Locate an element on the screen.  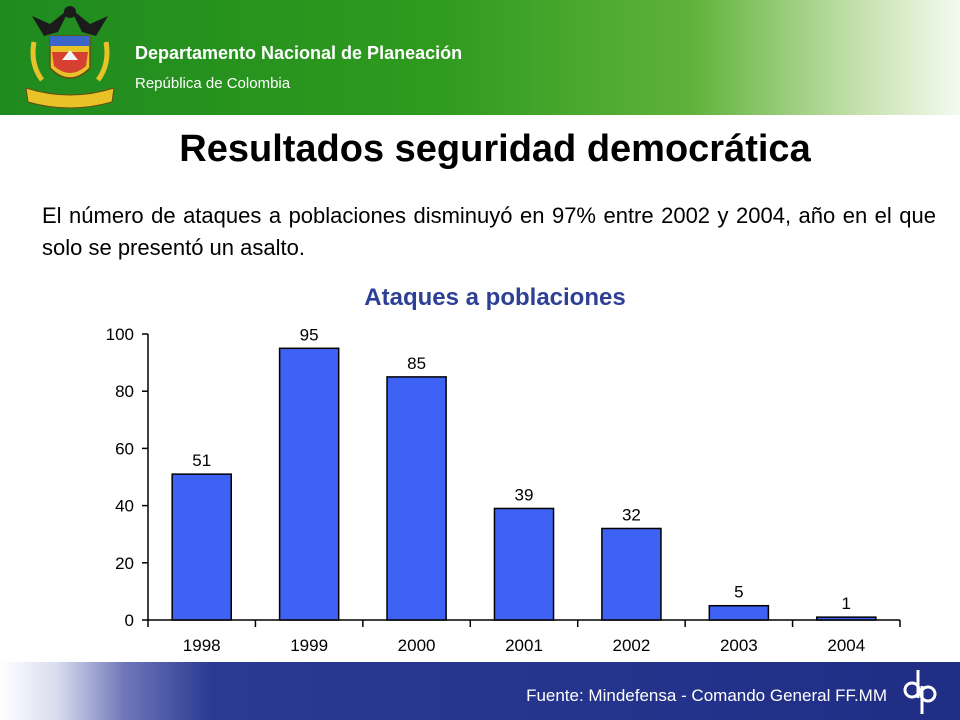
x-tick-label: 2004 is located at coordinates (846, 645).